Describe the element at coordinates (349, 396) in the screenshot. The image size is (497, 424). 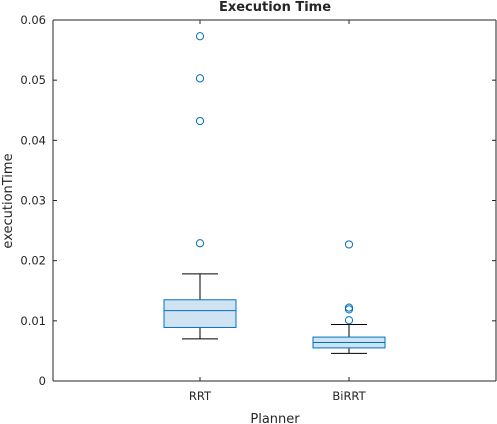
I see `x-tick-label: BiRRT` at that location.